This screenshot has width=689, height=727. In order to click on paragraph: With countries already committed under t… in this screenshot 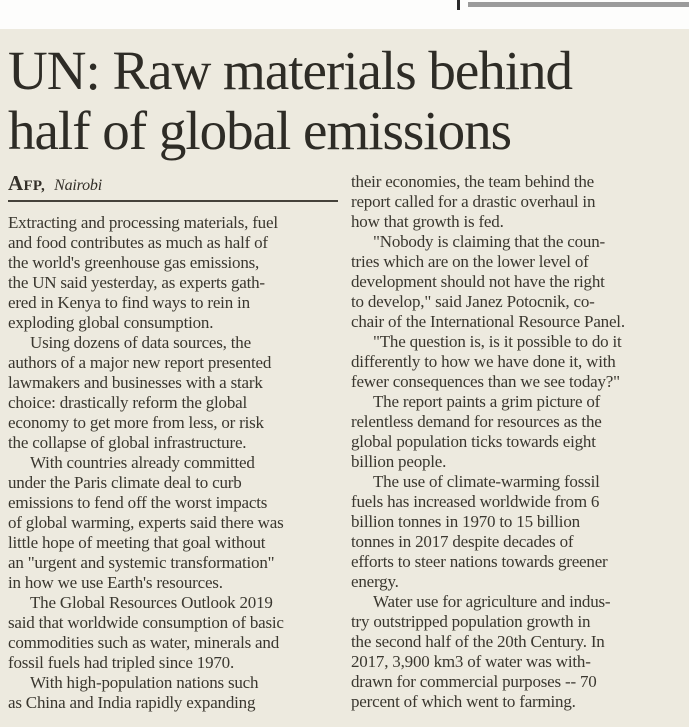, I will do `click(146, 522)`.